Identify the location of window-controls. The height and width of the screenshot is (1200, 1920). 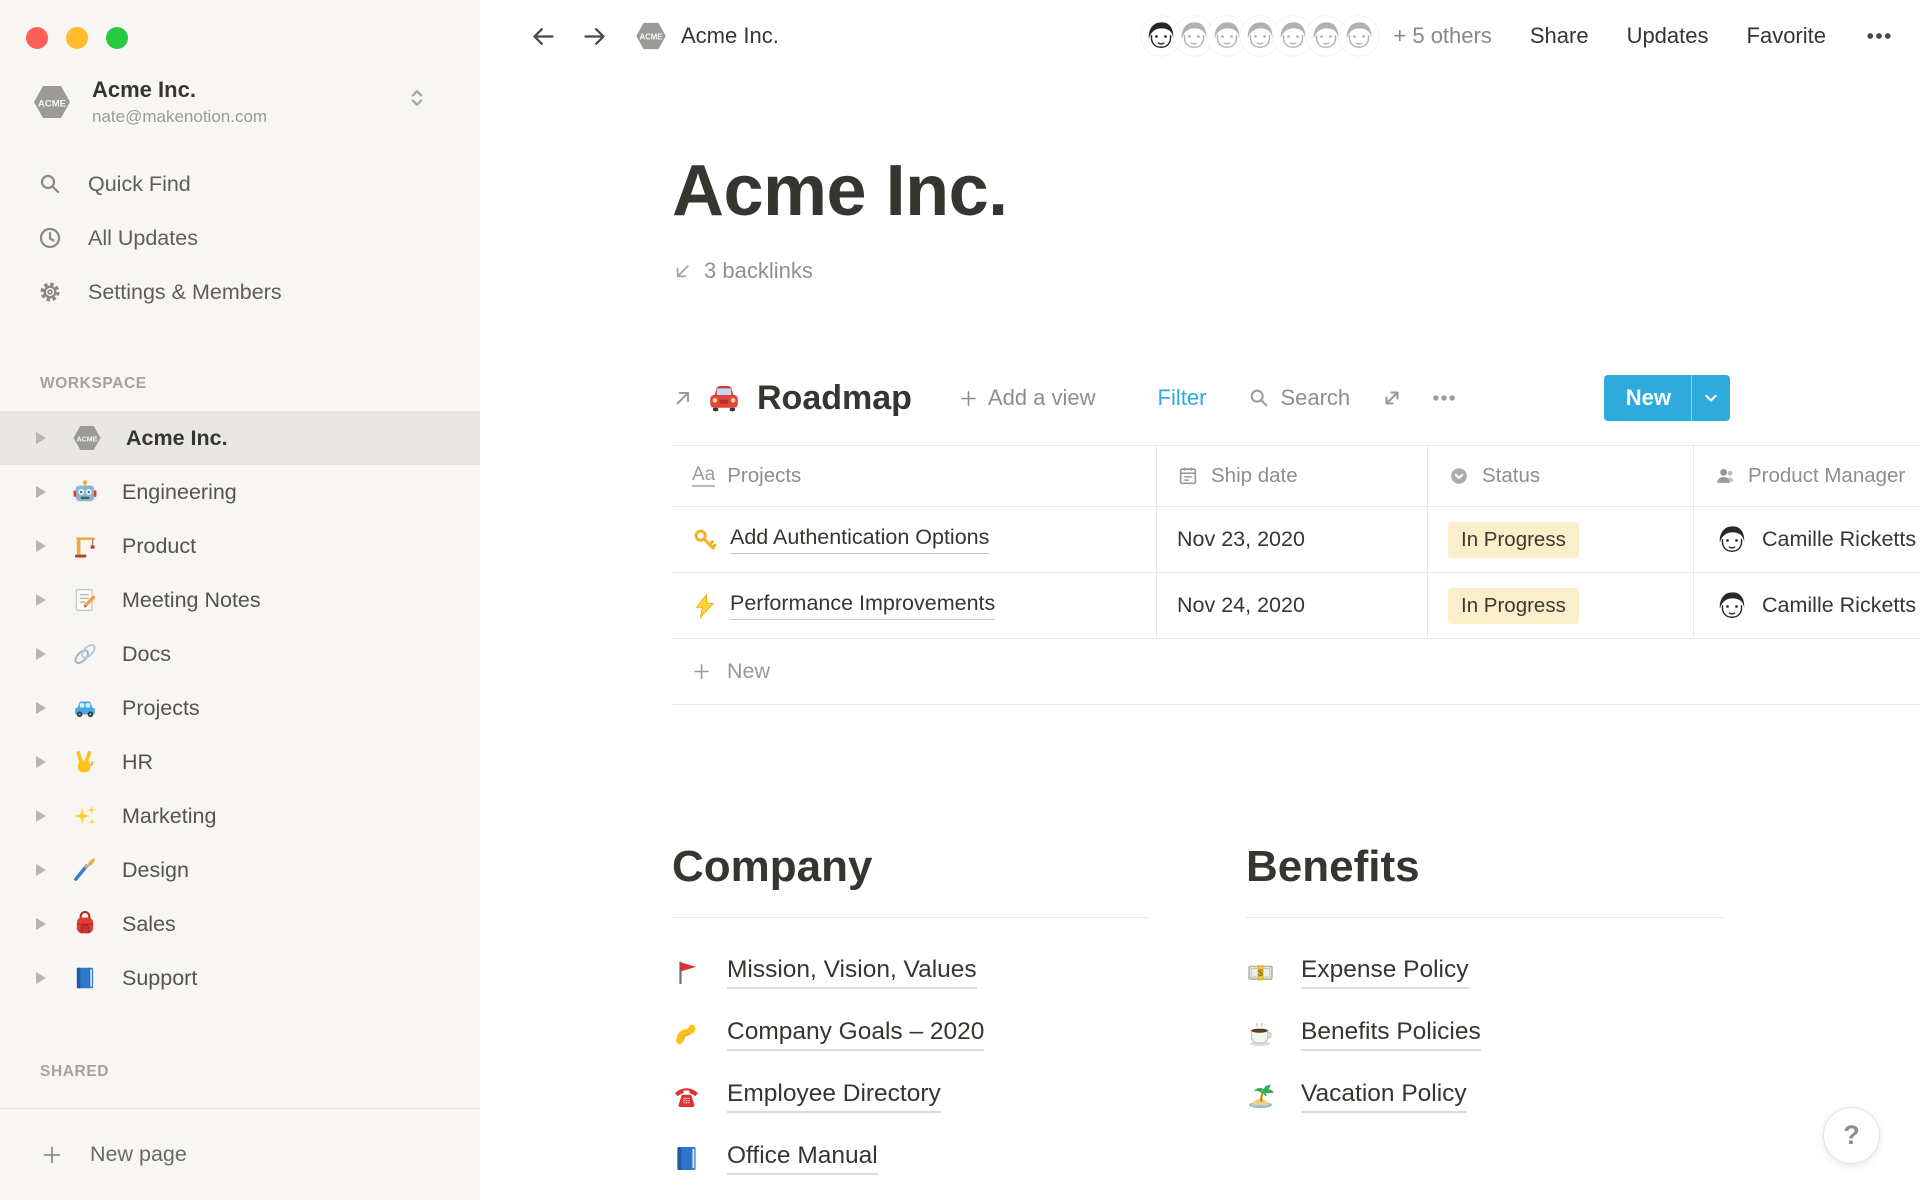
(240, 24).